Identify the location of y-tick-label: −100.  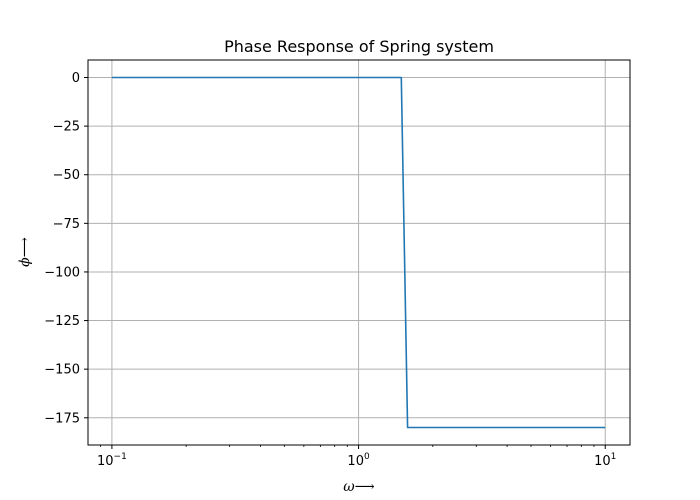
(62, 272).